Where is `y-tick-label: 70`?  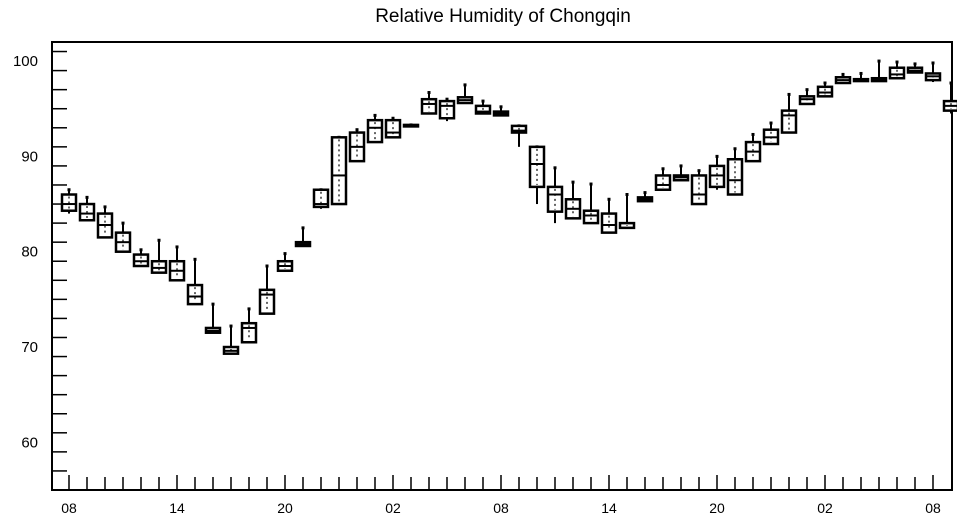
y-tick-label: 70 is located at coordinates (29, 347).